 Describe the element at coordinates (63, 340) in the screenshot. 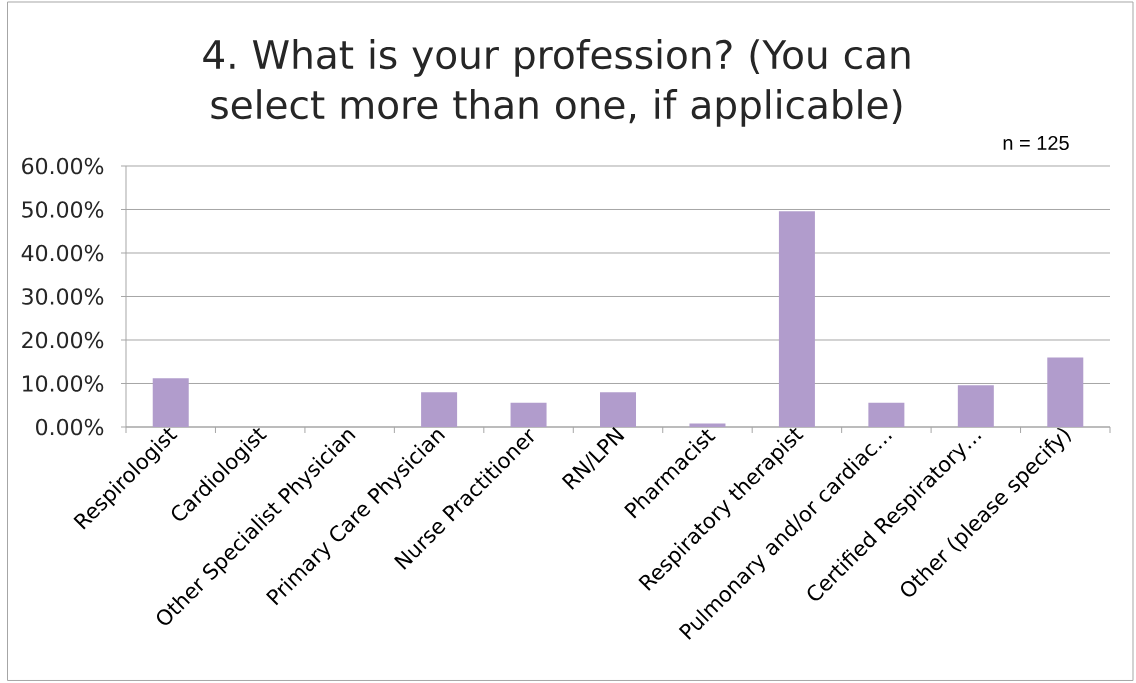

I see `y-tick-label: 20.00%` at that location.